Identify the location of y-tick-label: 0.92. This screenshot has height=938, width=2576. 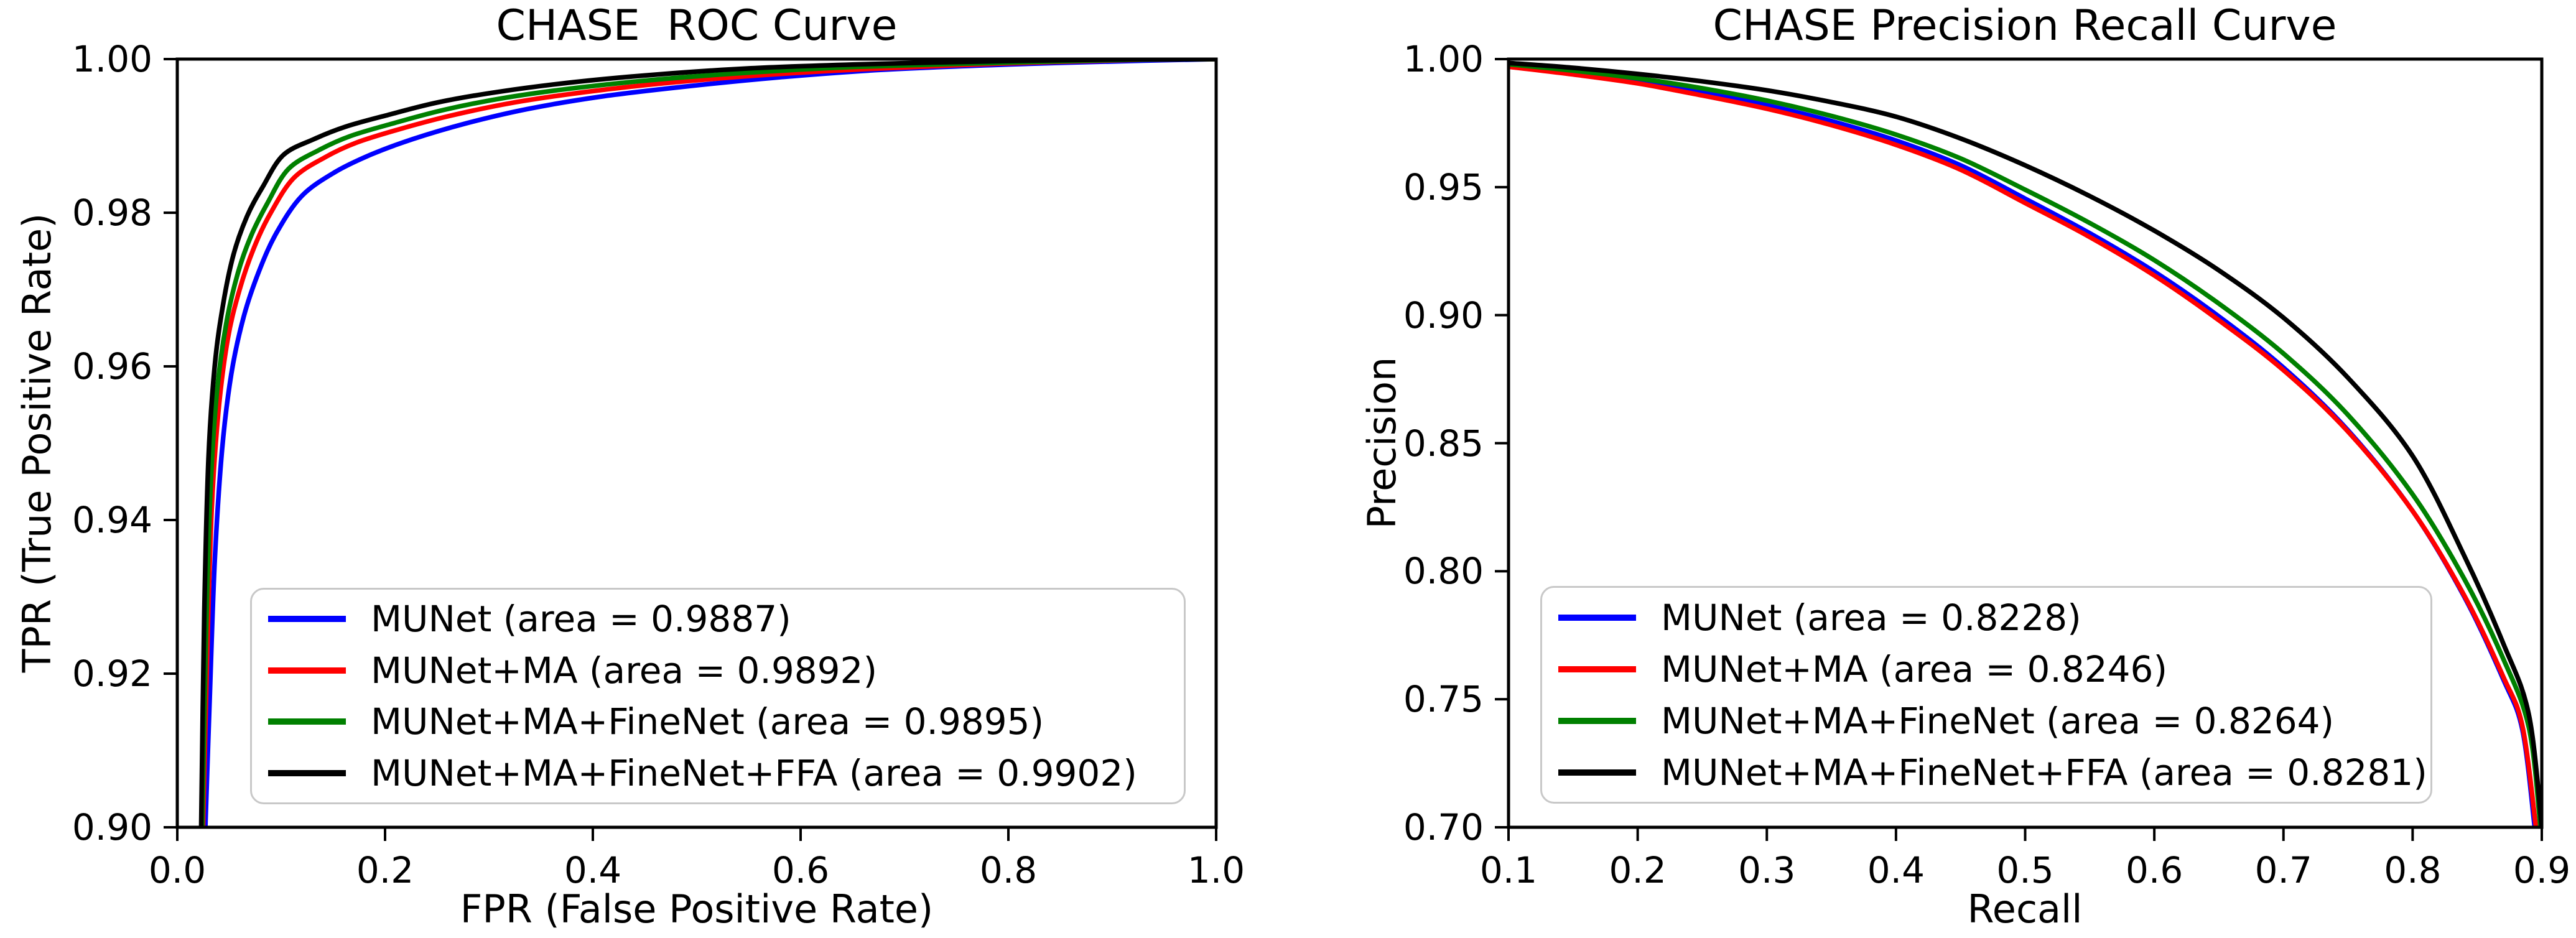
(112, 673).